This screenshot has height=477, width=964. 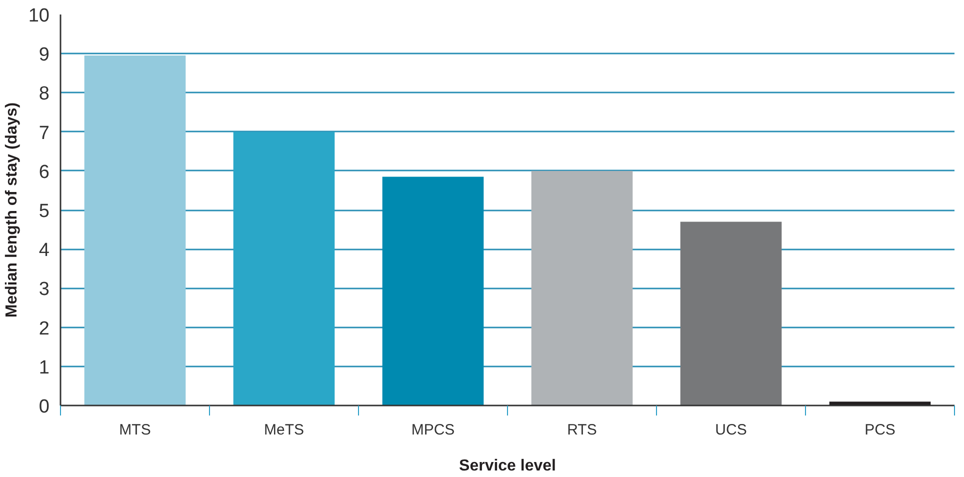 I want to click on x-tick-label: PCS, so click(x=880, y=430).